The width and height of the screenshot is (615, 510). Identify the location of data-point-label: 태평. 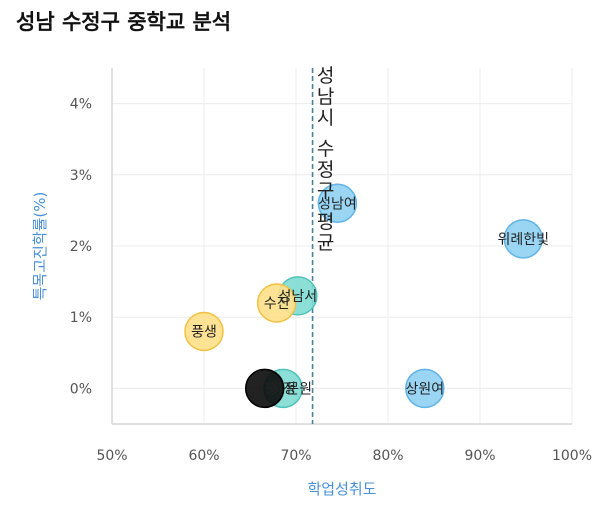
(265, 389).